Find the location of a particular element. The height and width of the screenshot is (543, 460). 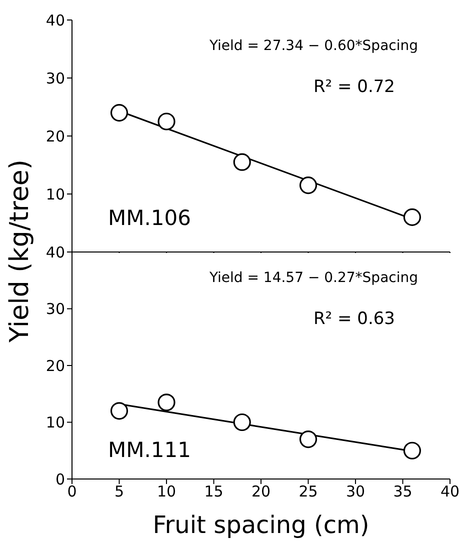

y-tick-label: 0 is located at coordinates (60, 479).